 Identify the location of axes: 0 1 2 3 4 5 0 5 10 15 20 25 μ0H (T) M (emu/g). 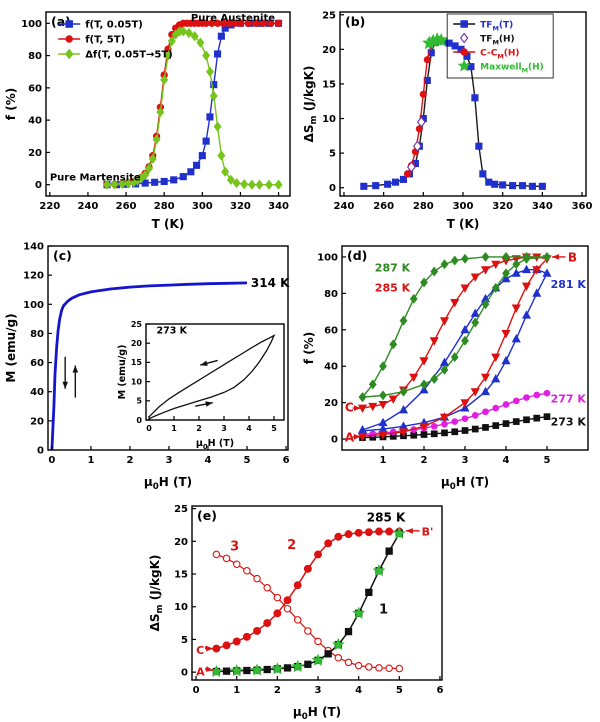
(201, 385).